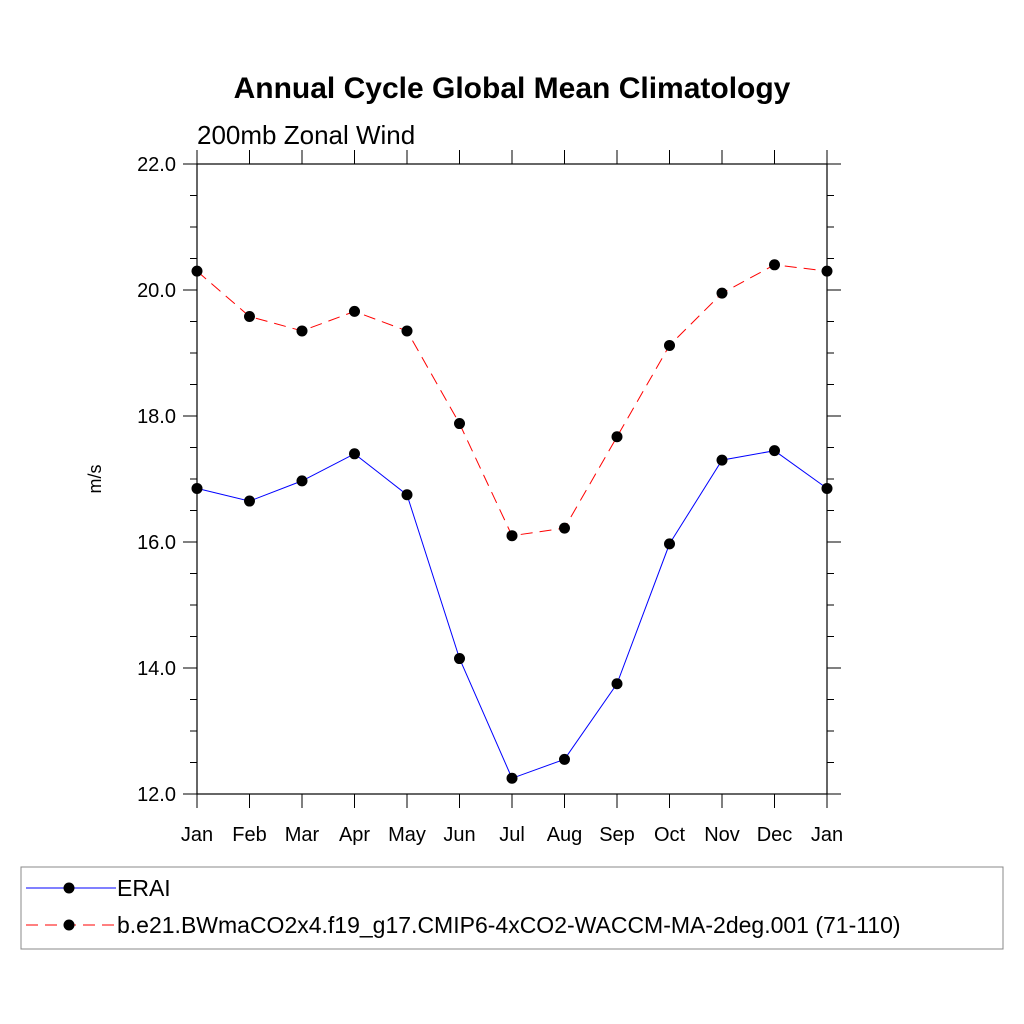 This screenshot has width=1024, height=1024. Describe the element at coordinates (670, 835) in the screenshot. I see `x-tick-label: Oct` at that location.